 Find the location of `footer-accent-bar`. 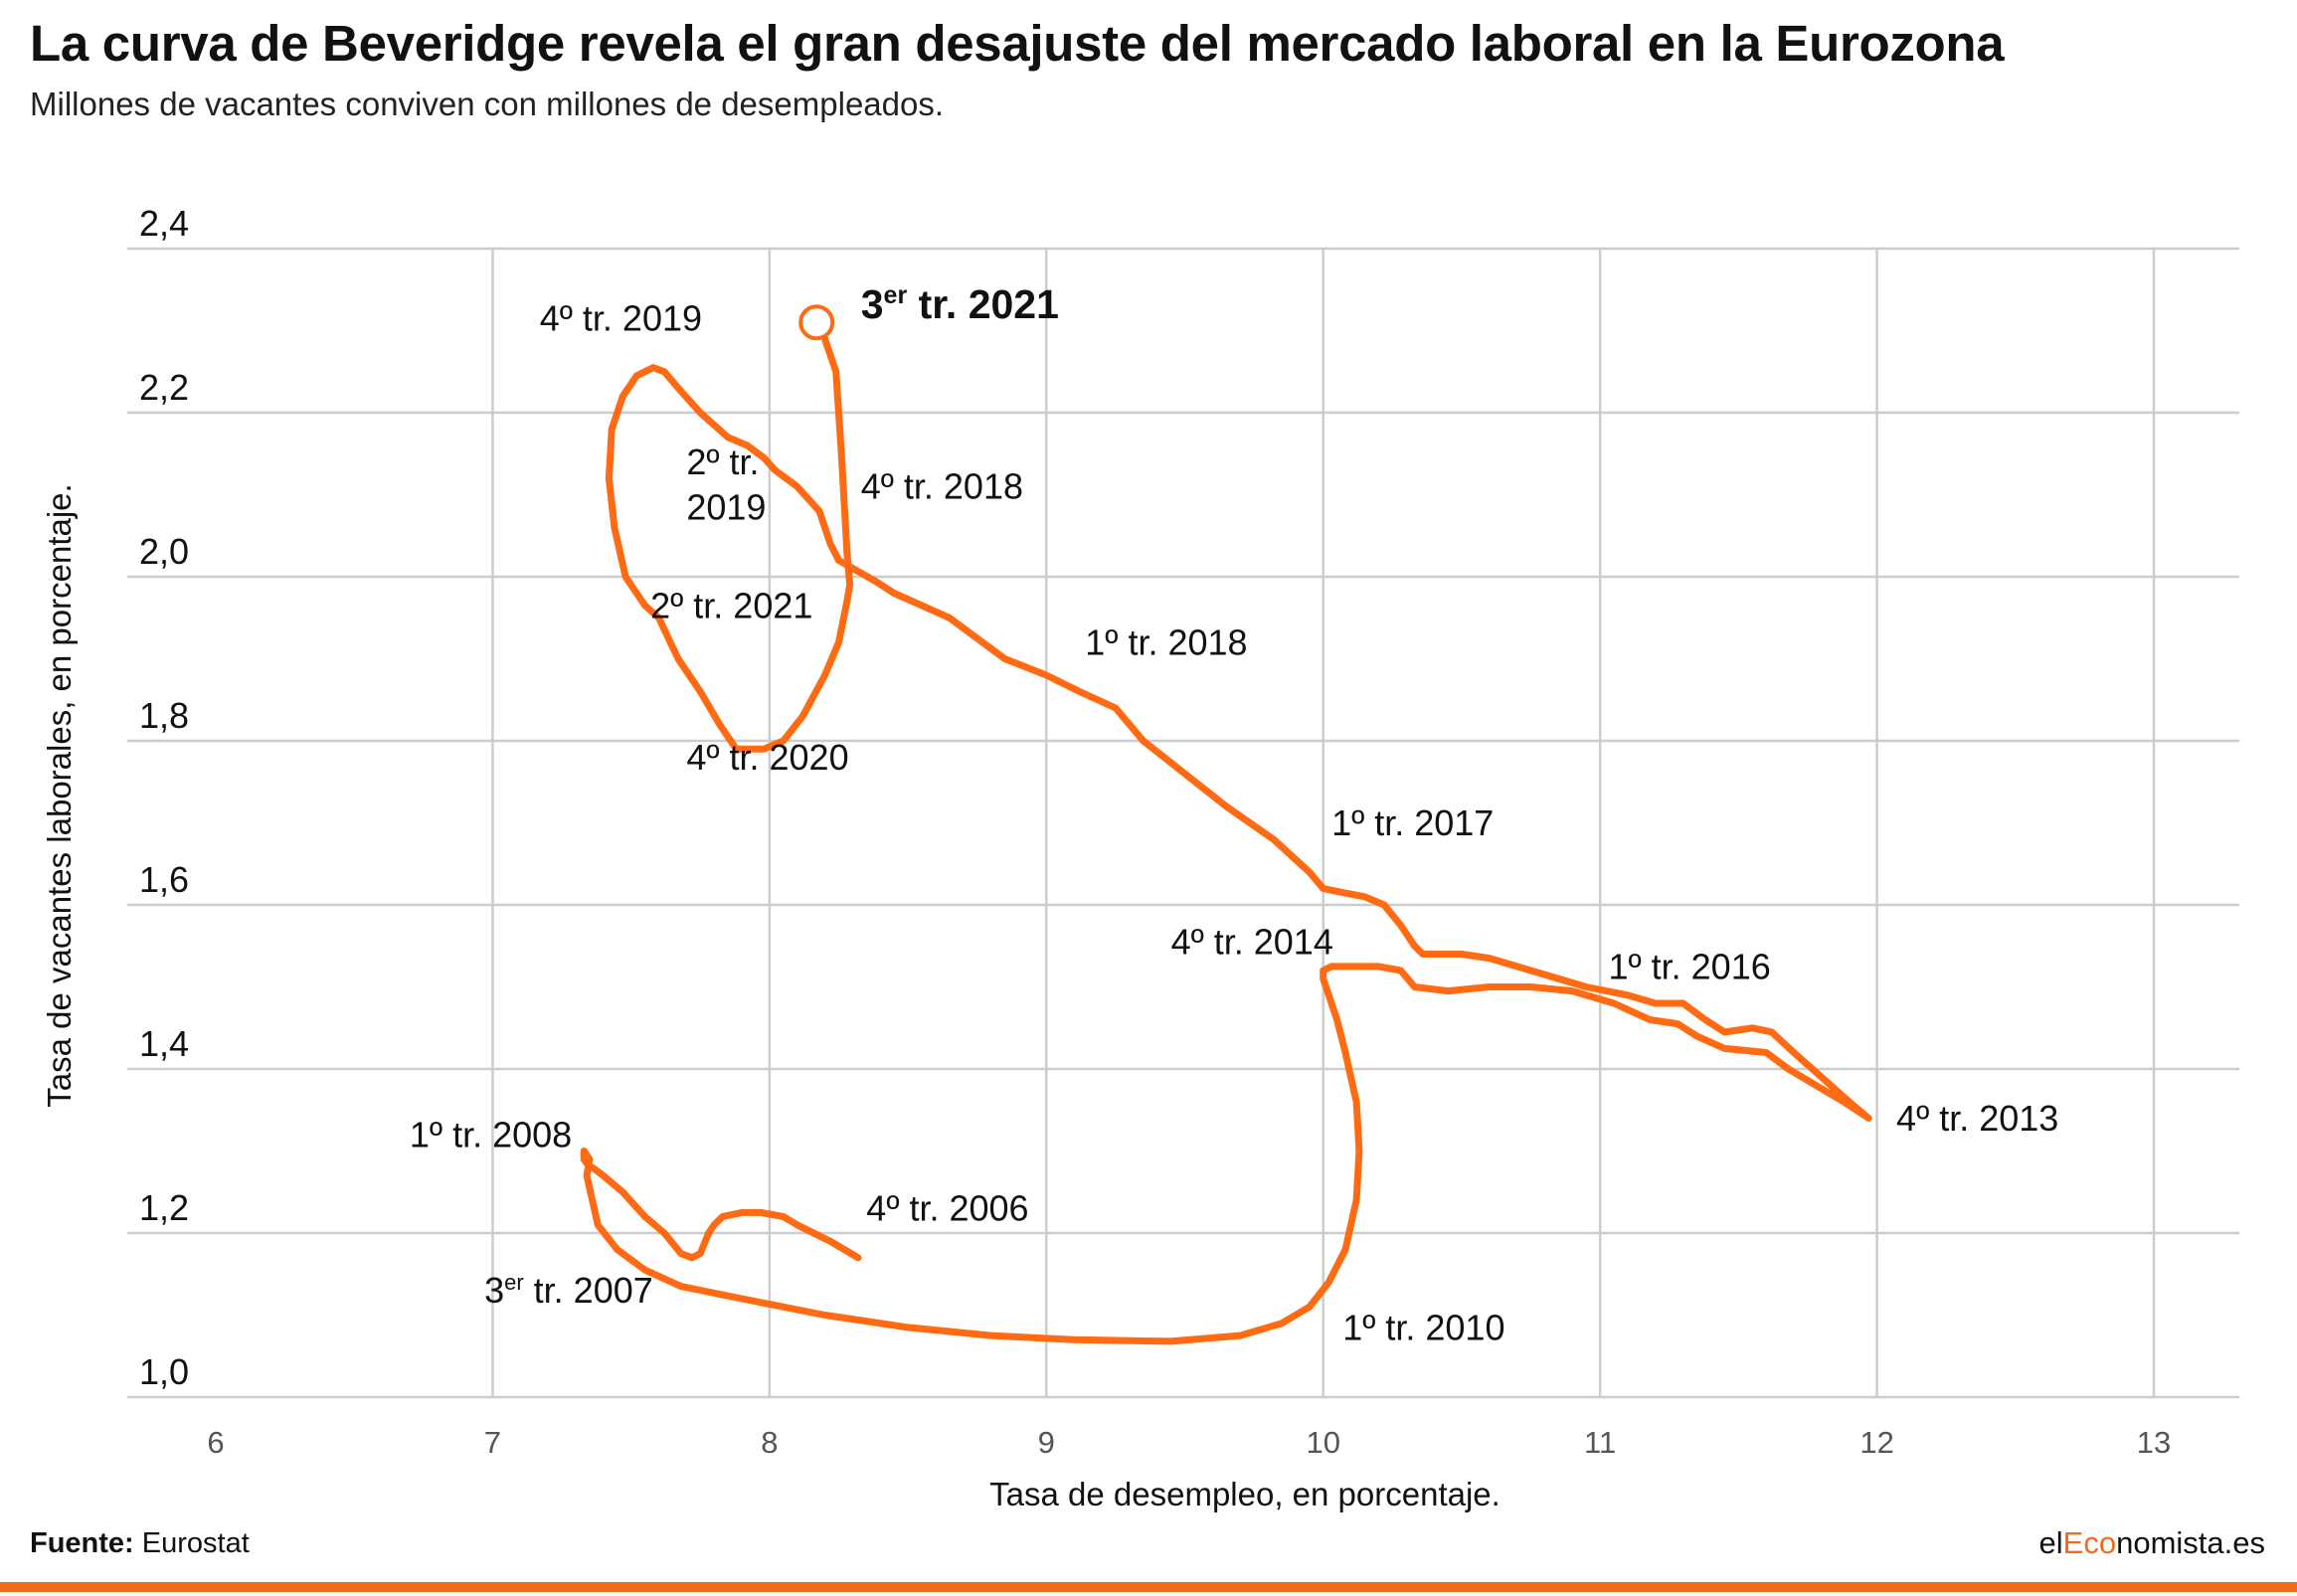

footer-accent-bar is located at coordinates (1148, 1587).